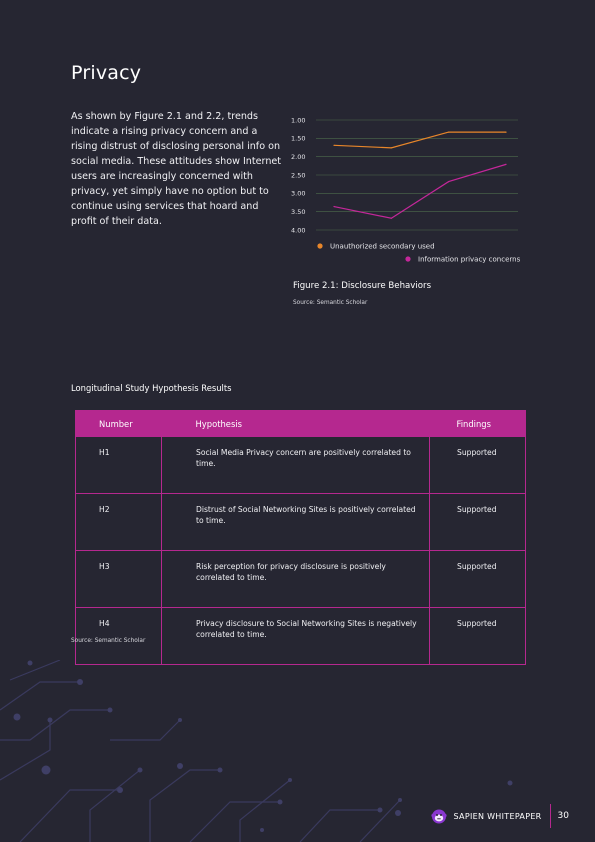 This screenshot has height=842, width=595. I want to click on column-header-hypothesis: Hypothesis, so click(295, 423).